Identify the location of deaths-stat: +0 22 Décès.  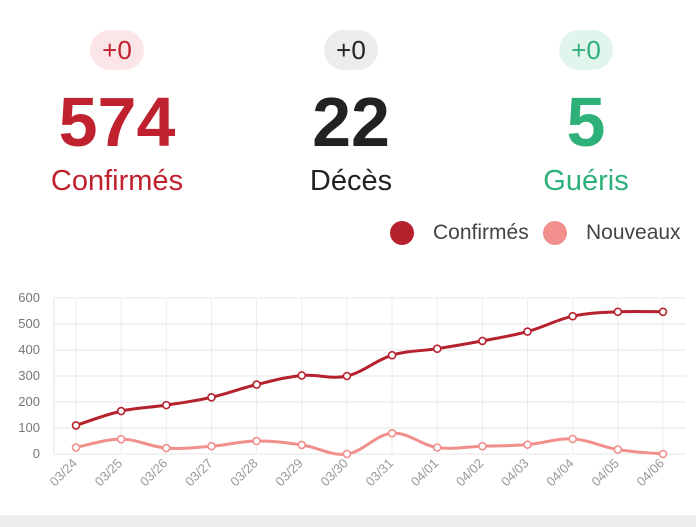
(351, 114).